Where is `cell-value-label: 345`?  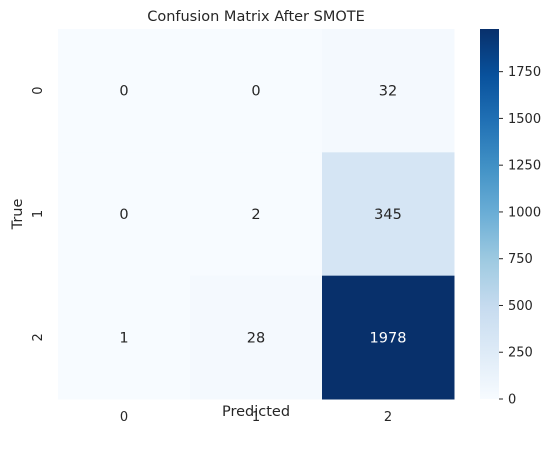 cell-value-label: 345 is located at coordinates (388, 215).